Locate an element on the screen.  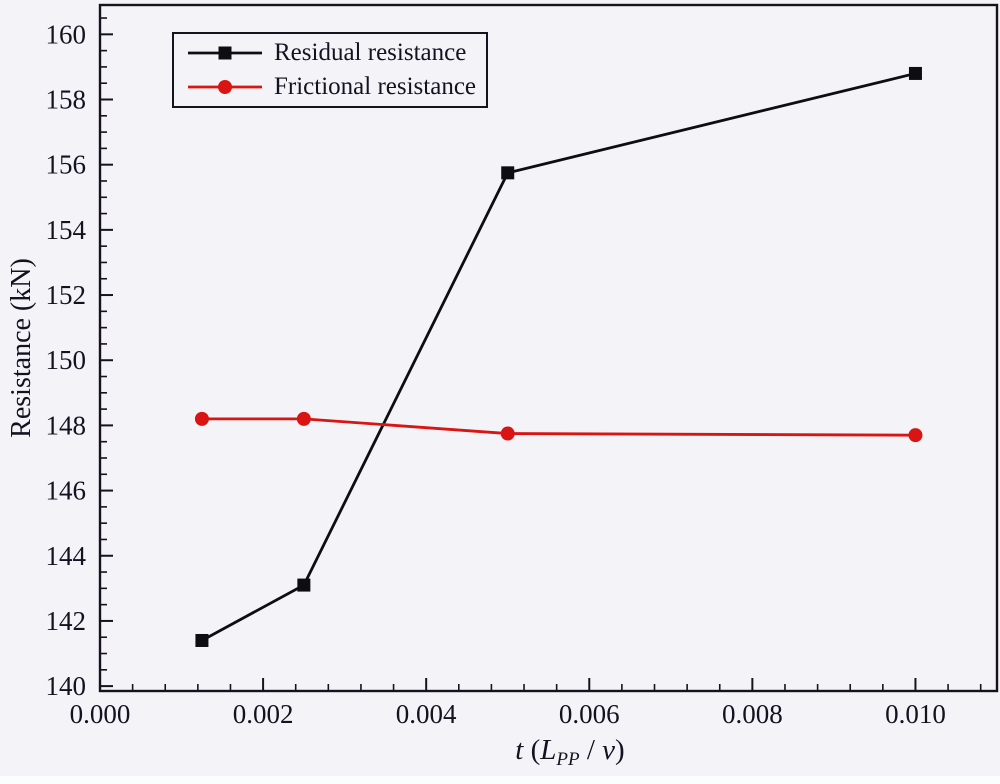
y-tick-label: 158 is located at coordinates (66, 100).